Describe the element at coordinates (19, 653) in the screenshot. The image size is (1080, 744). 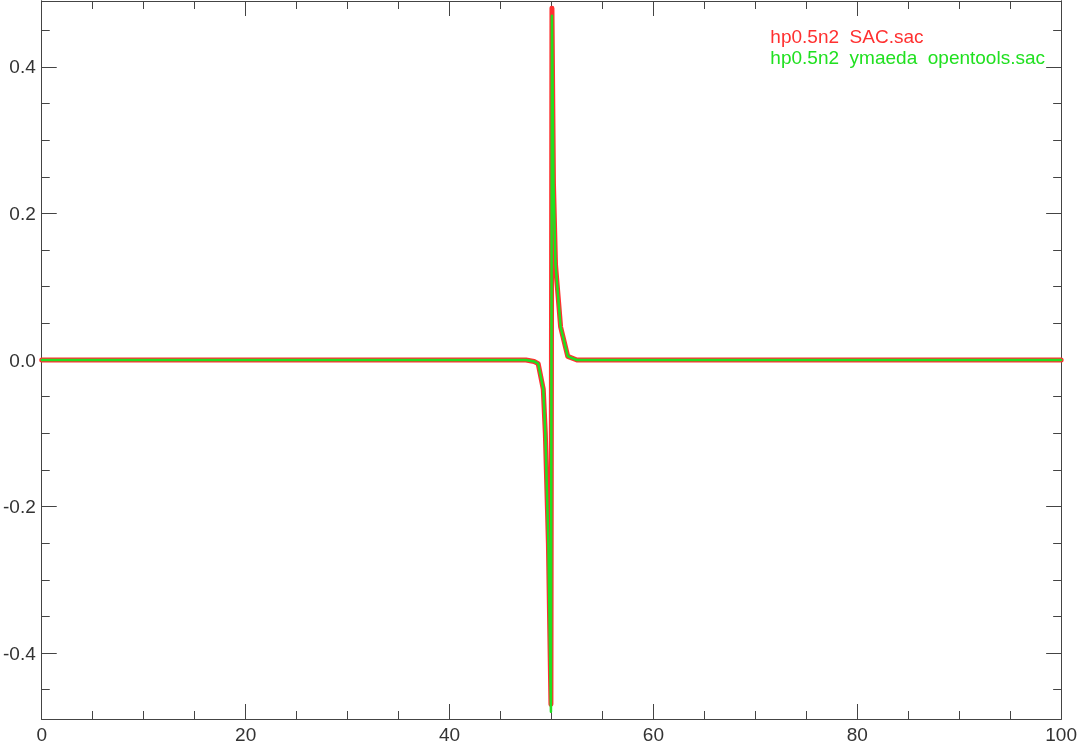
I see `y-tick-label: -0.4` at that location.